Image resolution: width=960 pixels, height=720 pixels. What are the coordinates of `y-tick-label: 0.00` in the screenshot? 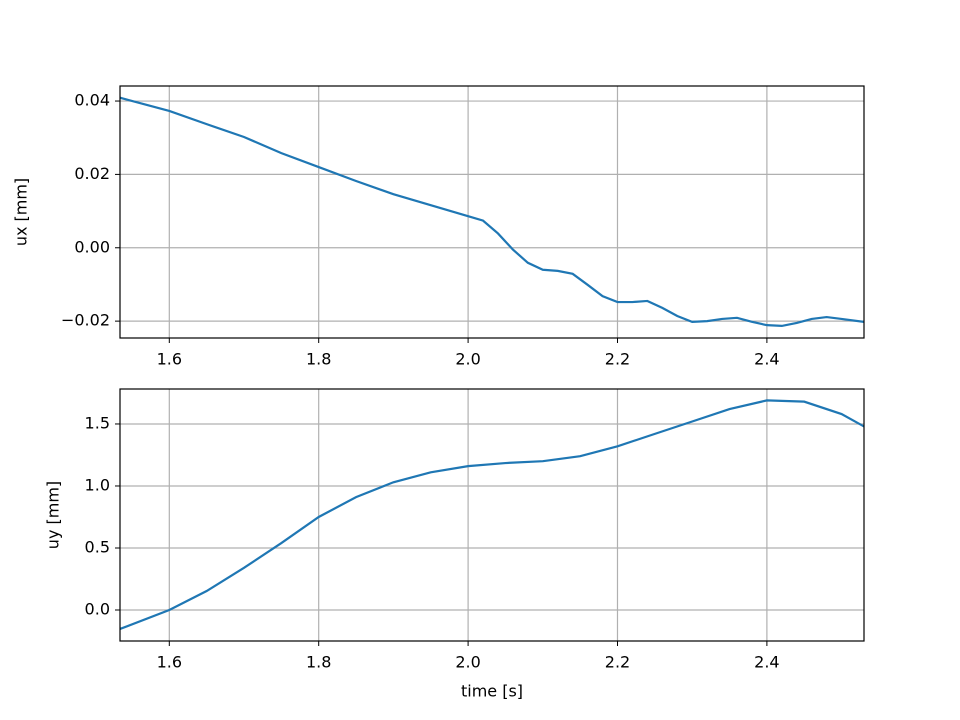 It's located at (92, 246).